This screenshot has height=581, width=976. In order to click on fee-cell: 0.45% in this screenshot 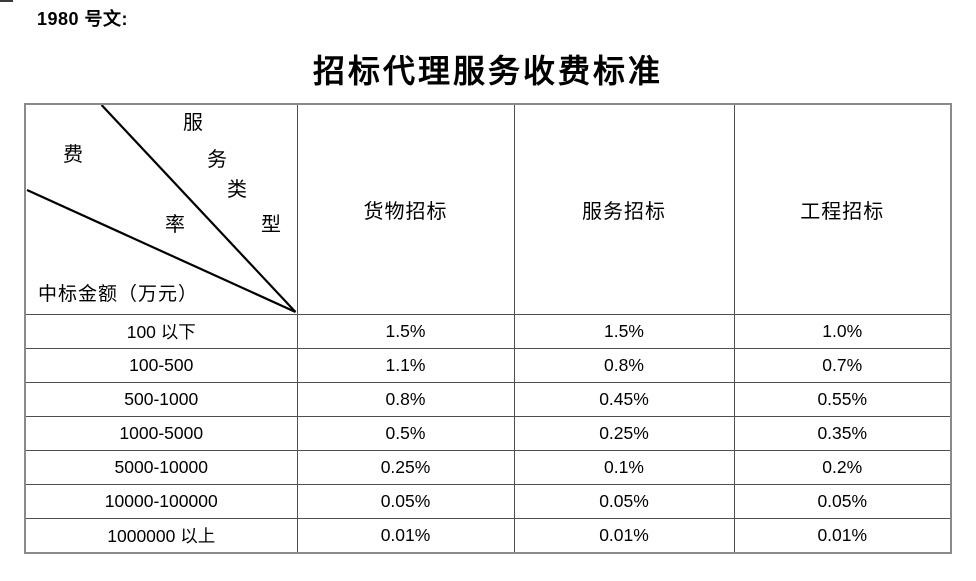, I will do `click(624, 399)`.